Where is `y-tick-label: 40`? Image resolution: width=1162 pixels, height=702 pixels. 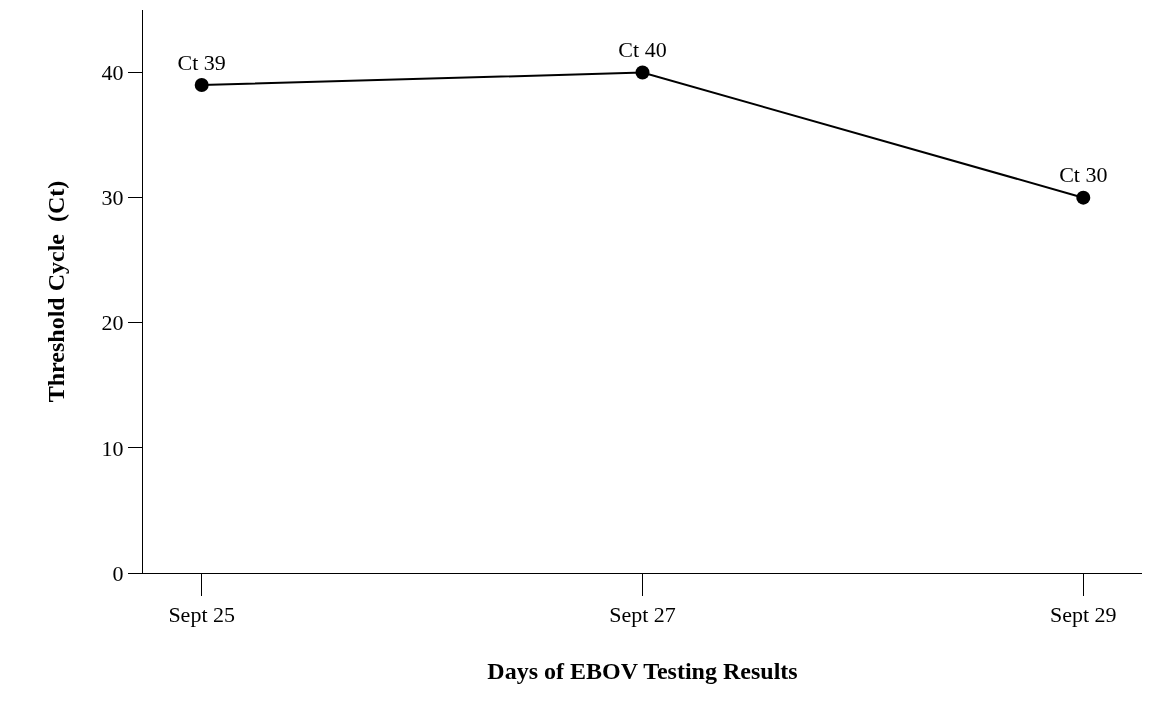 y-tick-label: 40 is located at coordinates (112, 73).